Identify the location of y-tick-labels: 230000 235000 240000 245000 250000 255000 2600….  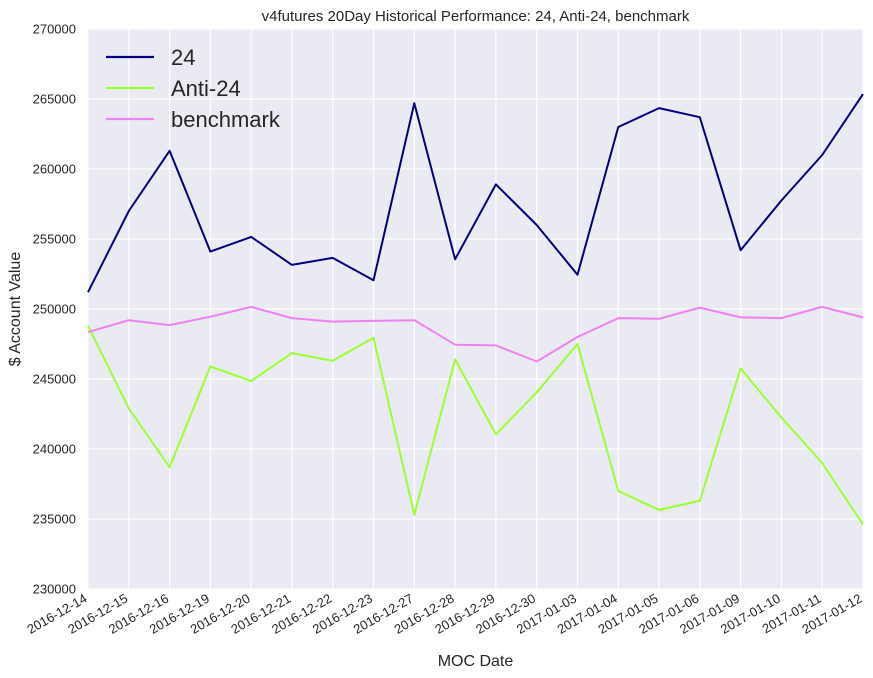
(54, 309).